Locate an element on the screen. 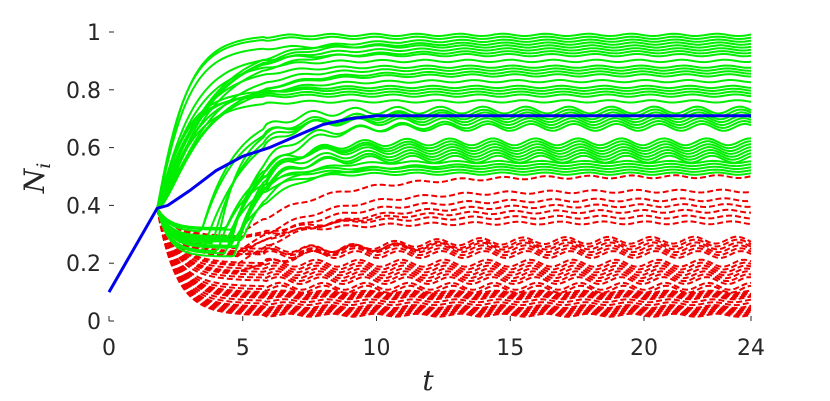 This screenshot has width=830, height=401. y-axis-label-subscript: i is located at coordinates (44, 166).